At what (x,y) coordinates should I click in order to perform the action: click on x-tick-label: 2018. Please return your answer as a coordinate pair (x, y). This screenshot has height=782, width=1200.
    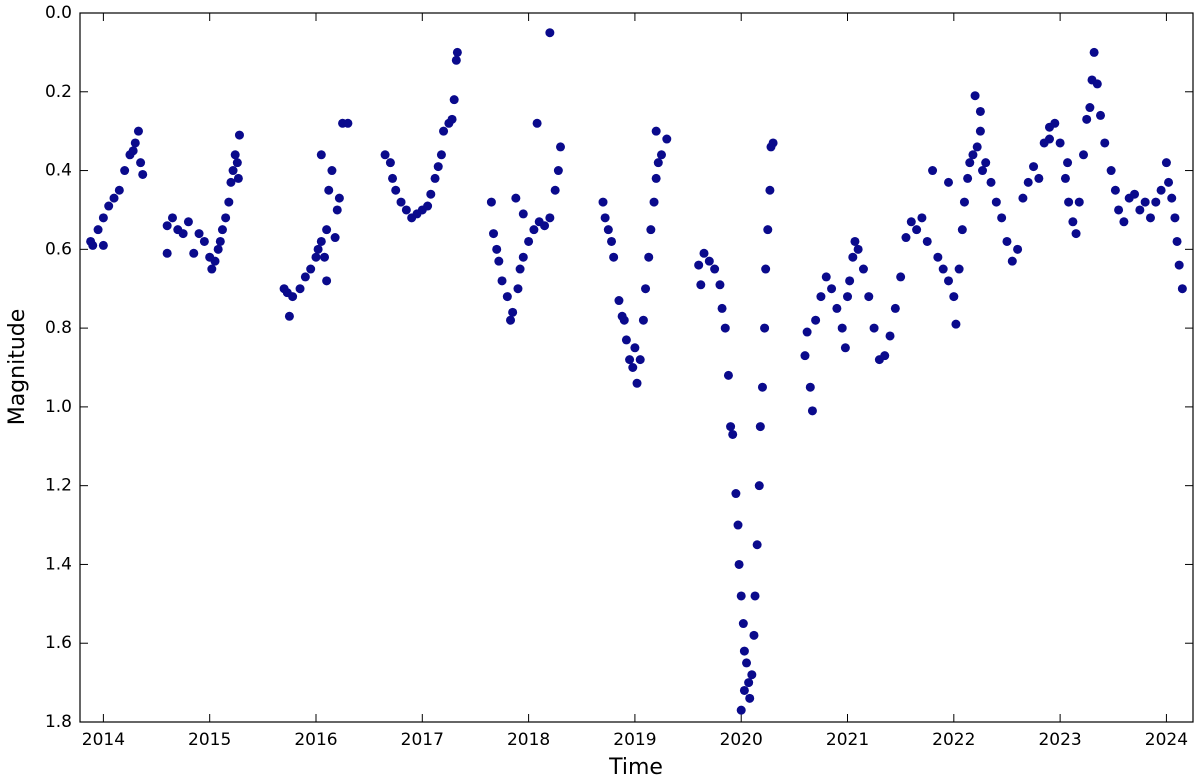
    Looking at the image, I should click on (528, 740).